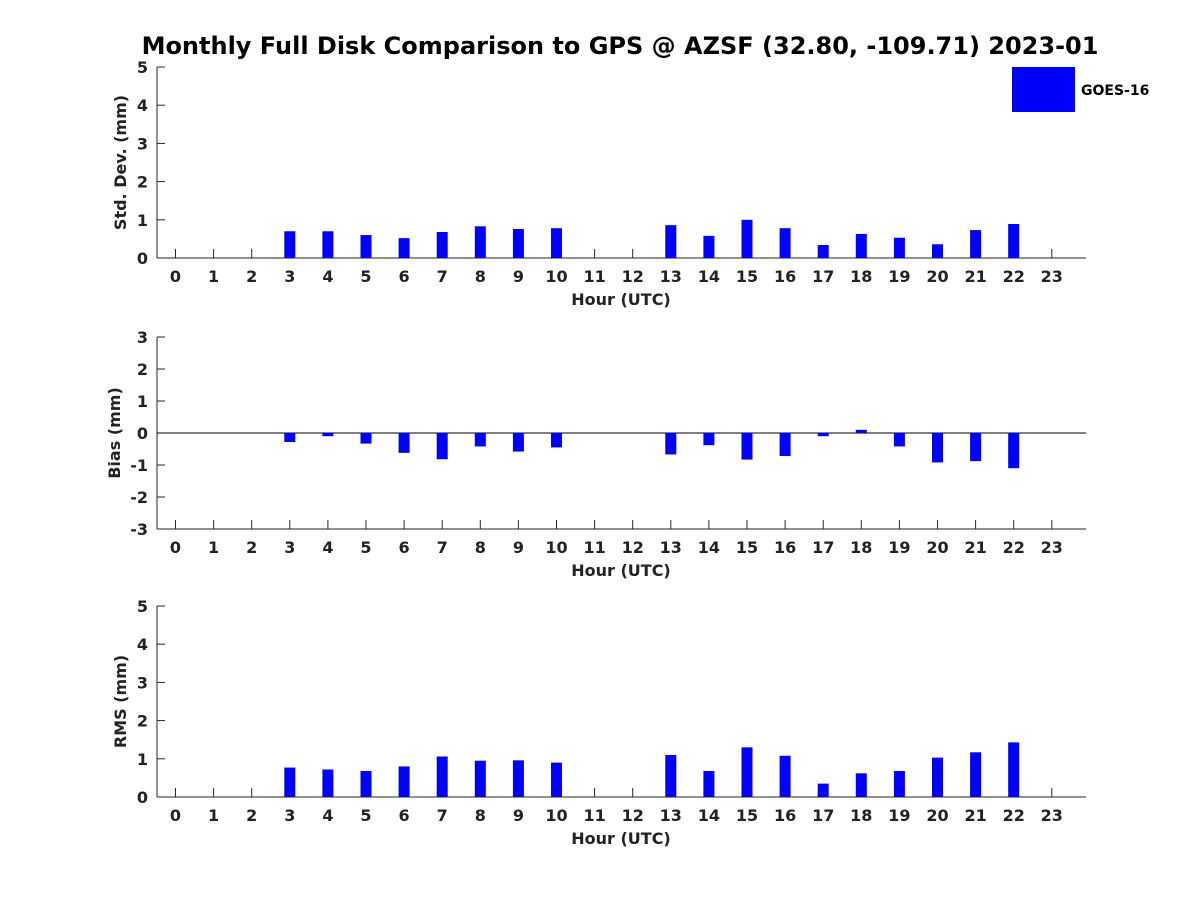  What do you see at coordinates (404, 276) in the screenshot?
I see `x-tick-label: 6` at bounding box center [404, 276].